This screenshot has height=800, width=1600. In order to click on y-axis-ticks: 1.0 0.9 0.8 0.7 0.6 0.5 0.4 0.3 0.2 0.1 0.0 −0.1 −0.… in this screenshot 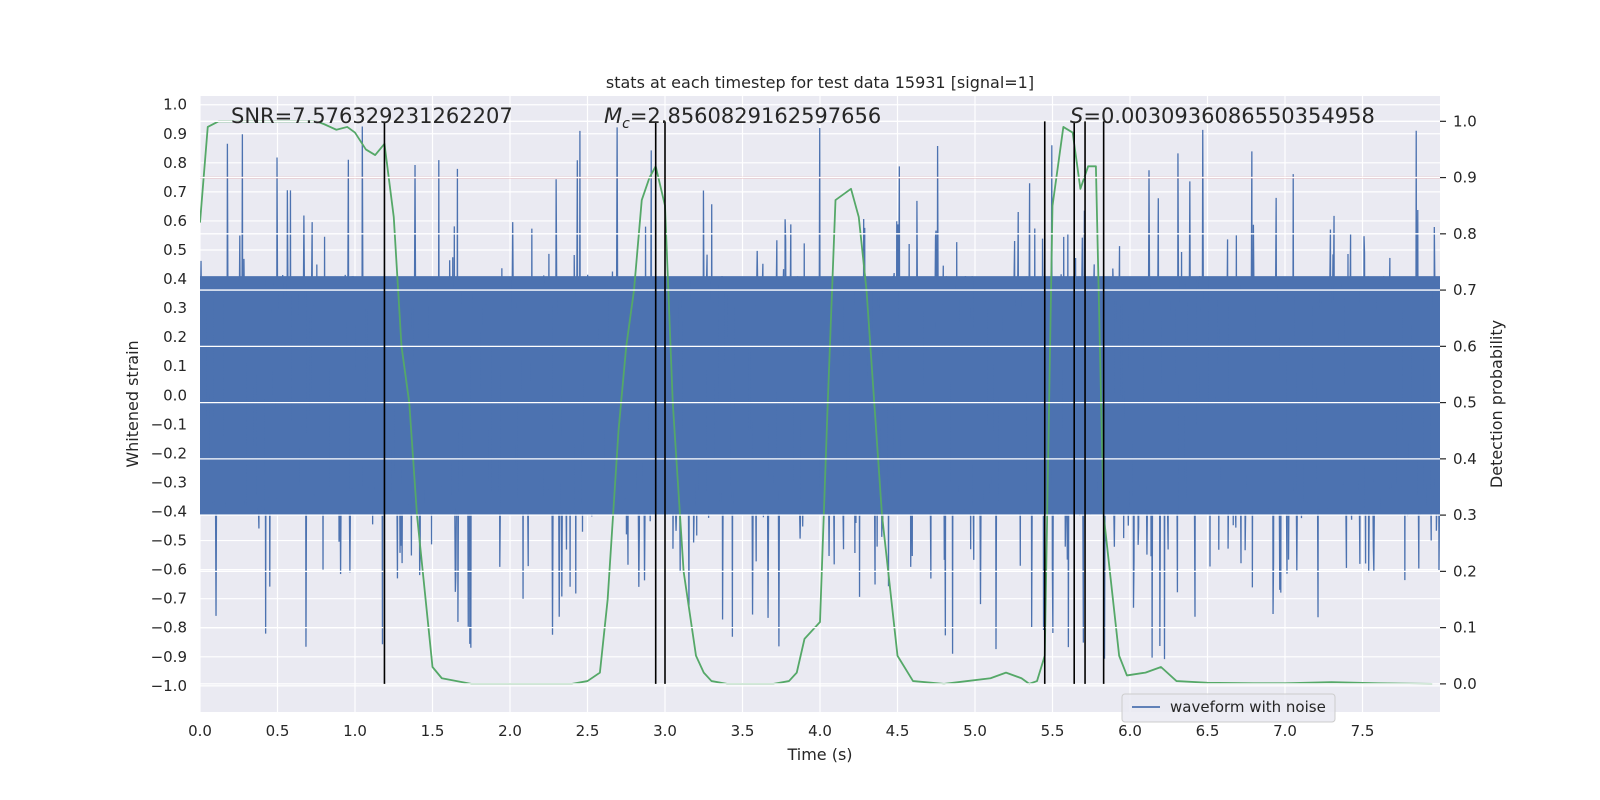, I will do `click(169, 395)`.